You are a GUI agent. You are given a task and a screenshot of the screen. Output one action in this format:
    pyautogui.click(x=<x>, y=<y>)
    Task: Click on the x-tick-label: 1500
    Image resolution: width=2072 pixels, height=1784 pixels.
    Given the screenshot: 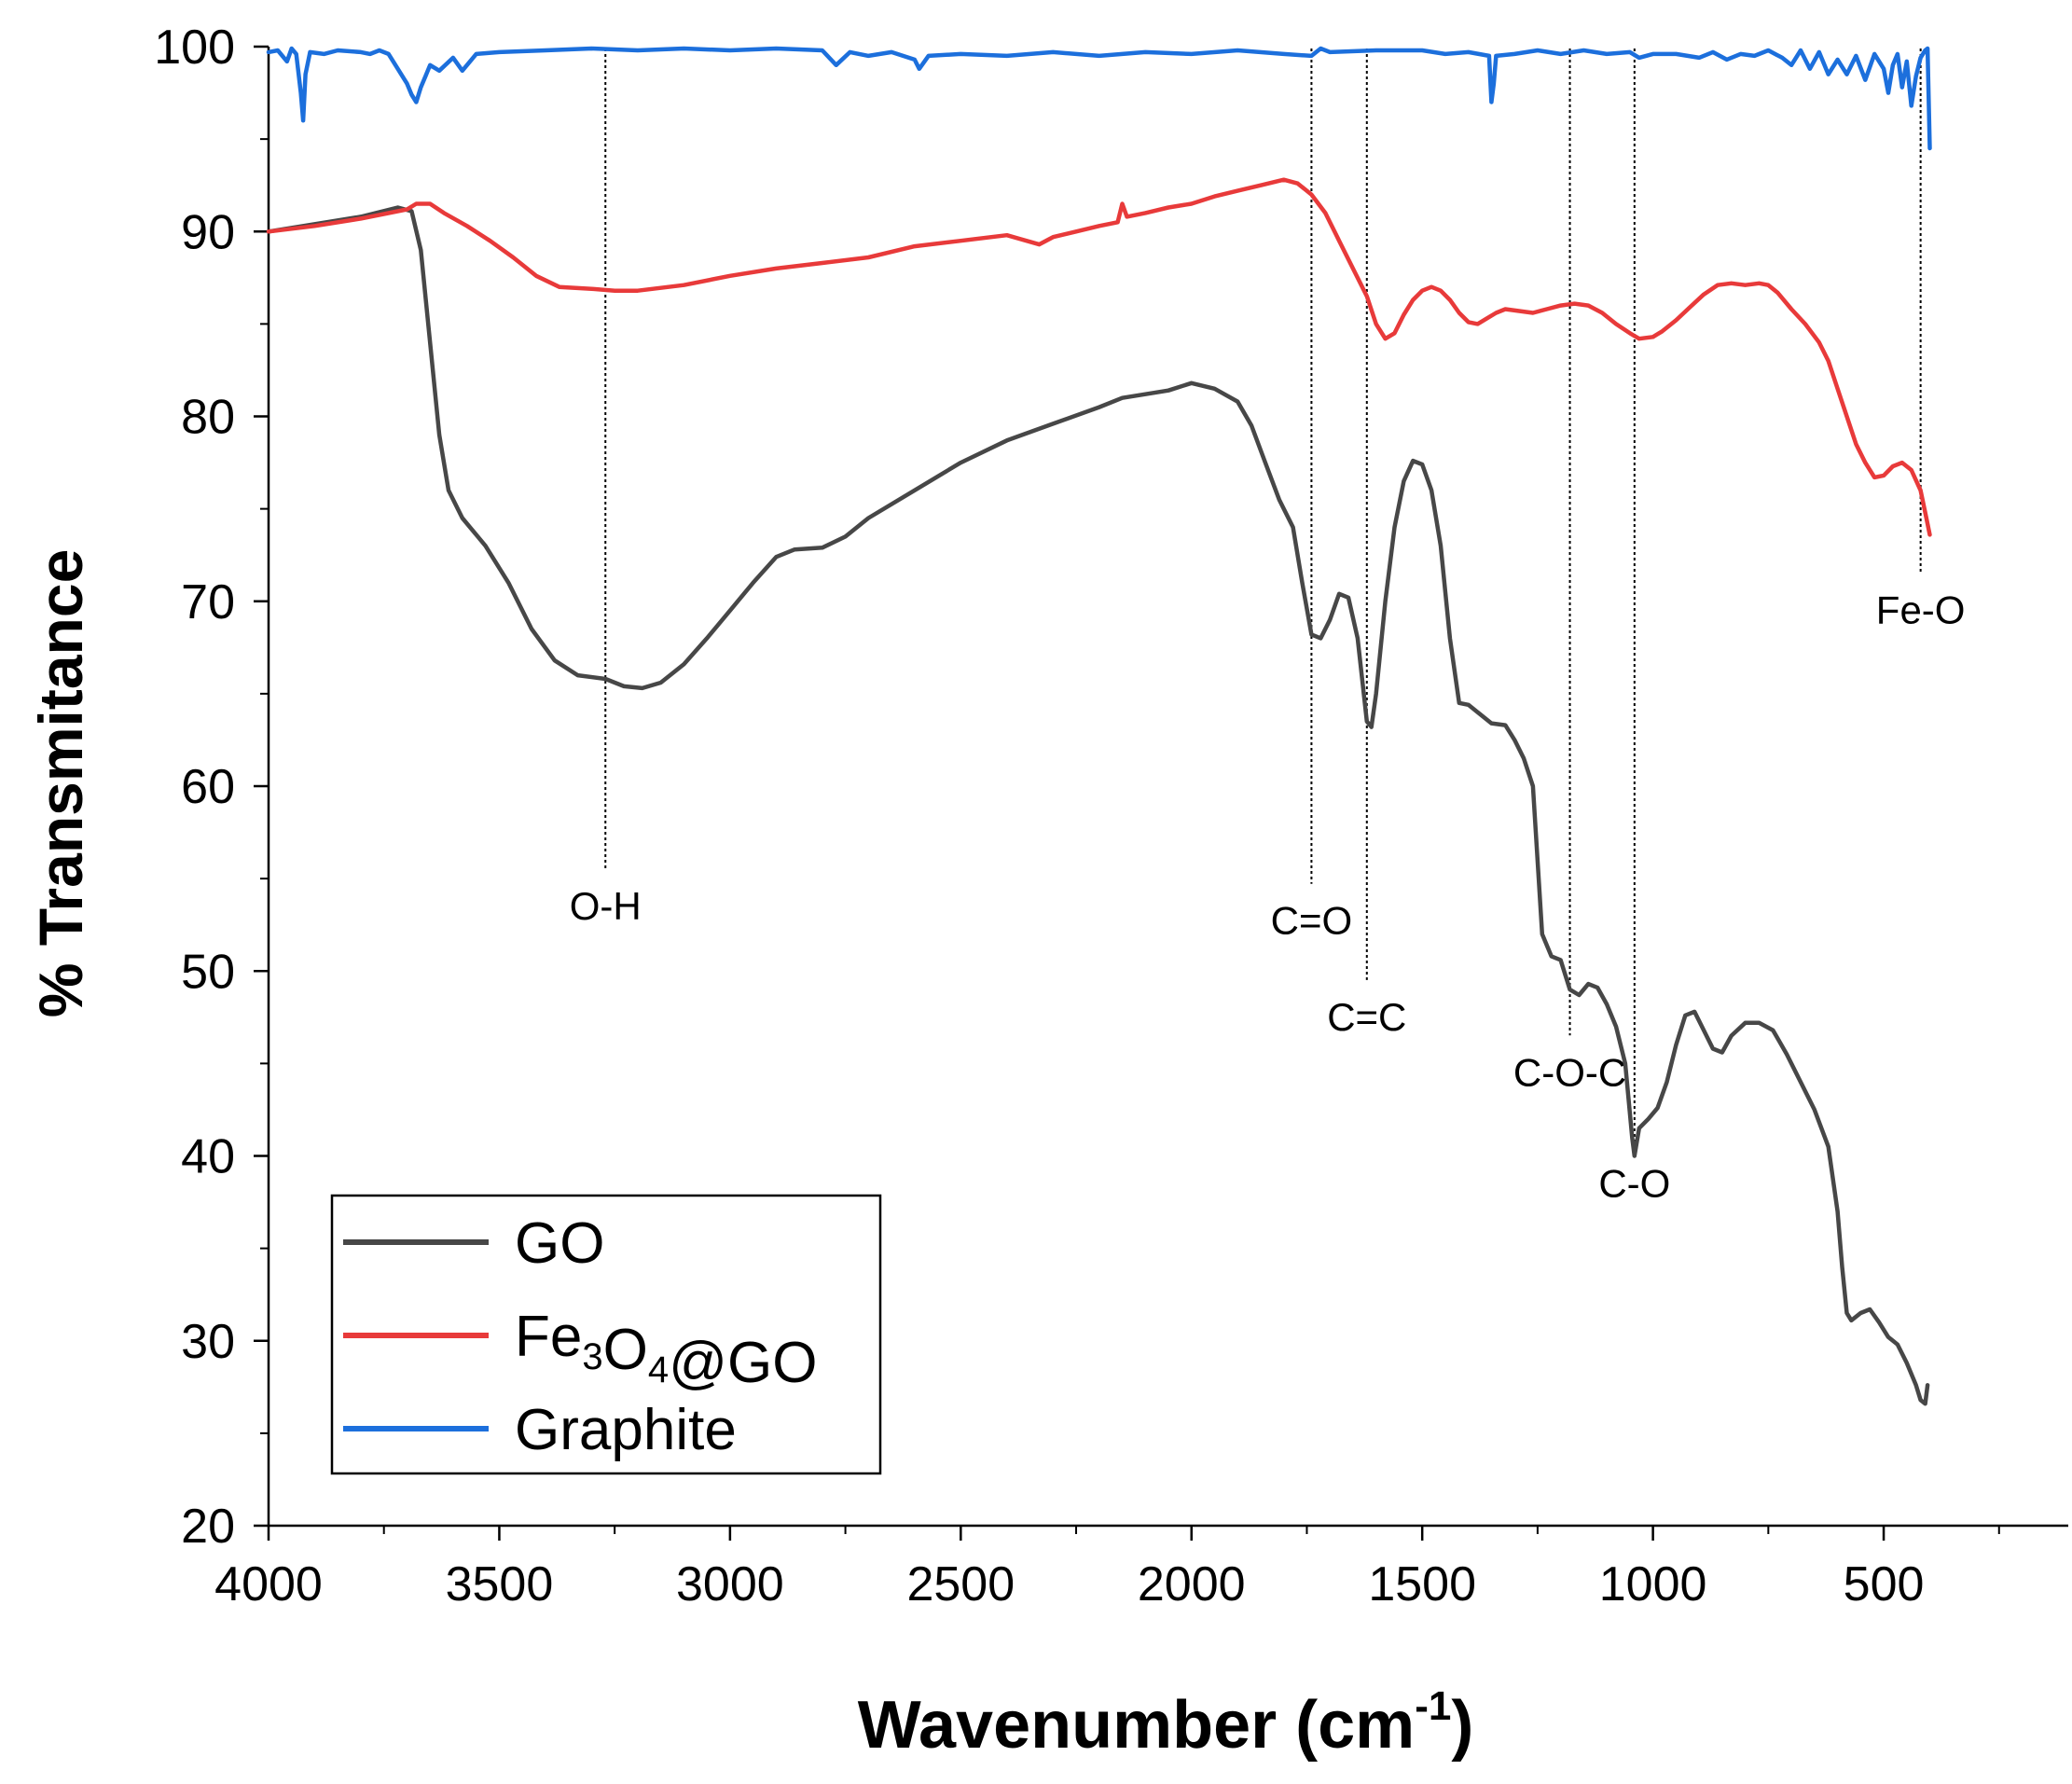 What is the action you would take?
    pyautogui.click(x=1422, y=1584)
    